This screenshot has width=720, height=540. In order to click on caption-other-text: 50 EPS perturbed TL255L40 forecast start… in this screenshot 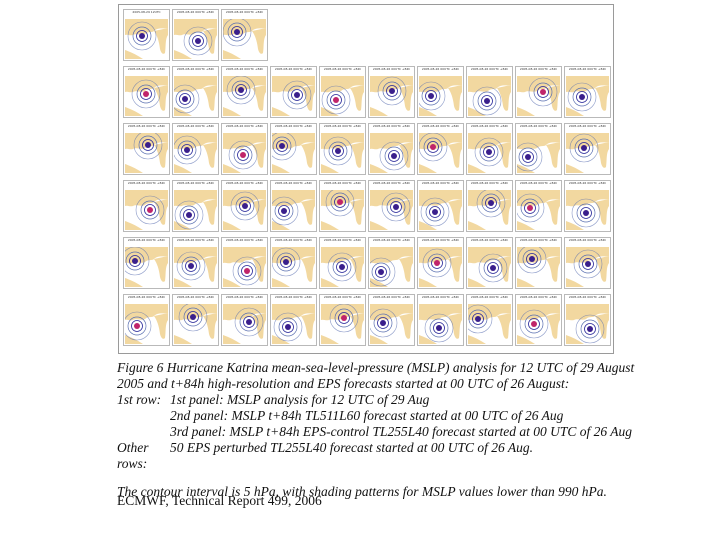, I will do `click(352, 447)`.